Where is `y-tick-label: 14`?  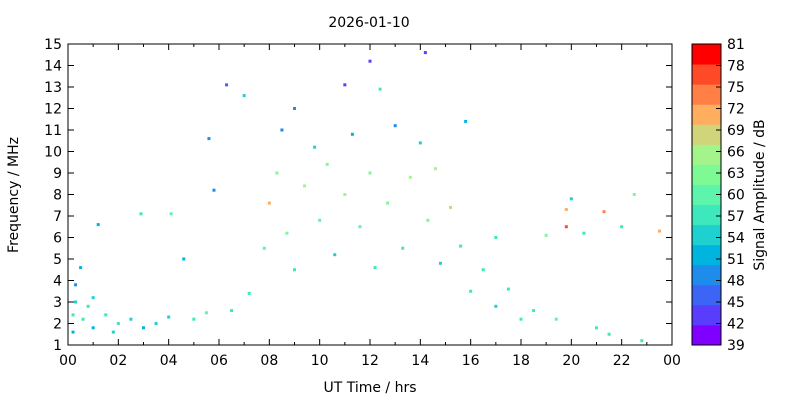
y-tick-label: 14 is located at coordinates (53, 67).